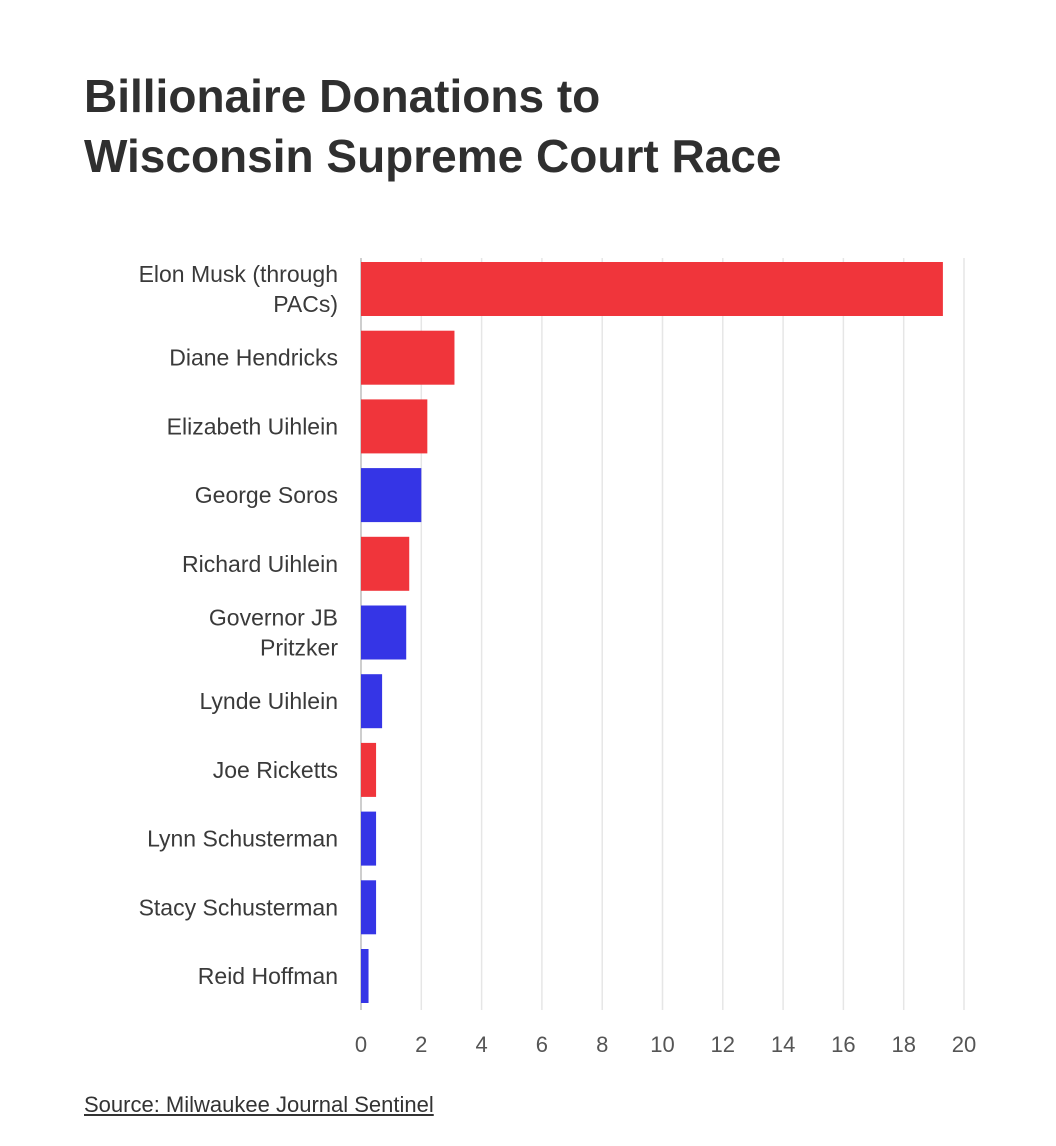  Describe the element at coordinates (275, 770) in the screenshot. I see `category-label: Joe Ricketts` at that location.